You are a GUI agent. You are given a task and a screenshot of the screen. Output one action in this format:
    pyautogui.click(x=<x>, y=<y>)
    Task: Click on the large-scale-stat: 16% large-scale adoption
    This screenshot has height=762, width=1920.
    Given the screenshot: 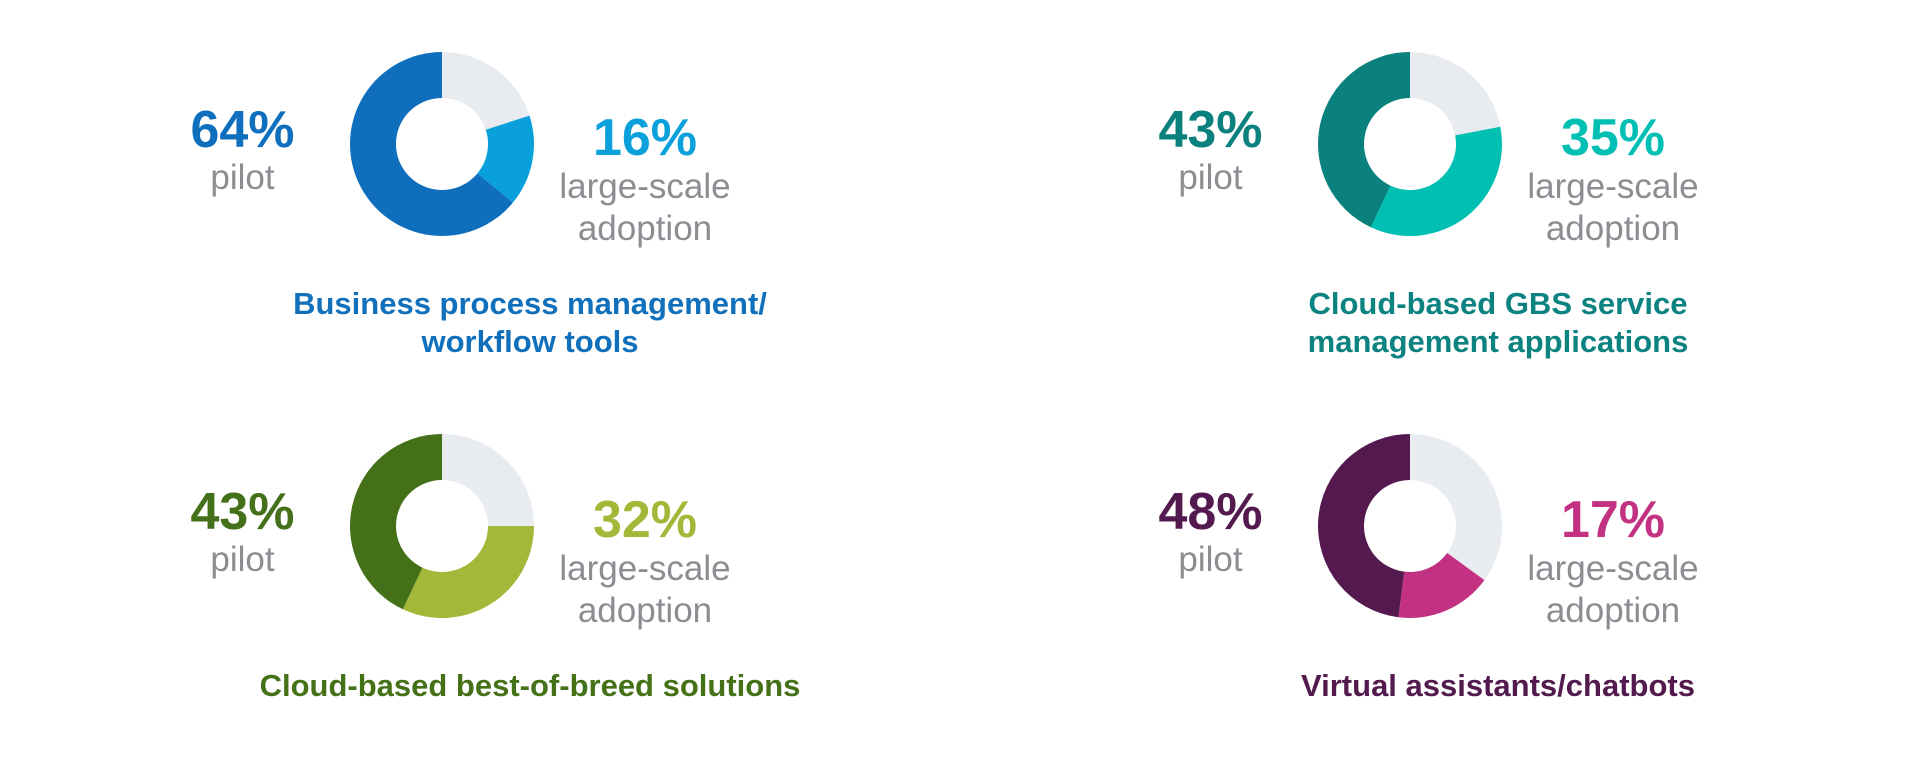 What is the action you would take?
    pyautogui.click(x=645, y=180)
    